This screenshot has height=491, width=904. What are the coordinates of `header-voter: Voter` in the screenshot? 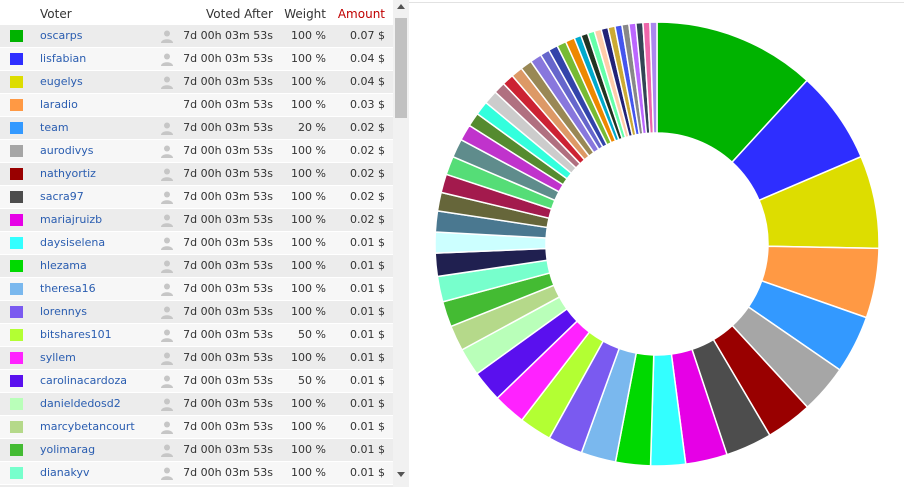 It's located at (56, 14).